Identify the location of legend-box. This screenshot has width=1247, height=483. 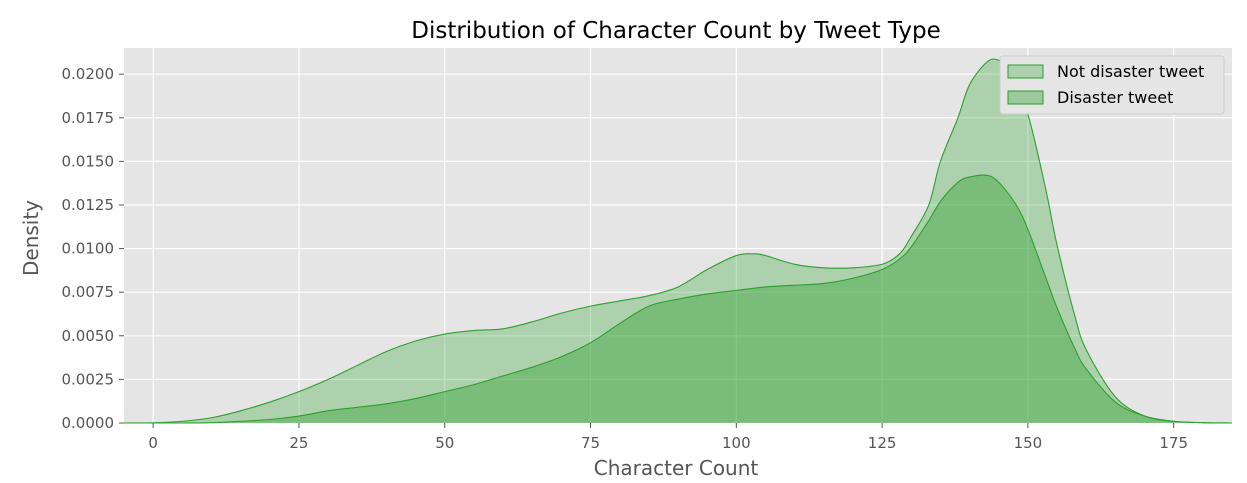
(1112, 85).